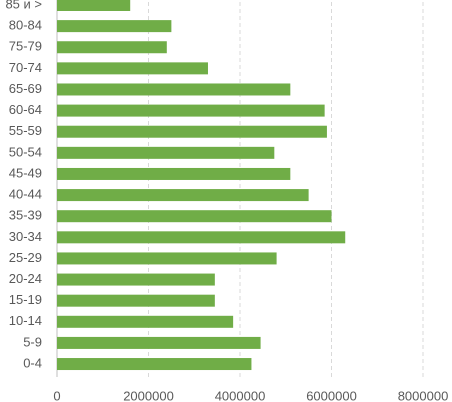 This screenshot has height=402, width=452. Describe the element at coordinates (331, 395) in the screenshot. I see `x-tick-label: 6000000` at that location.